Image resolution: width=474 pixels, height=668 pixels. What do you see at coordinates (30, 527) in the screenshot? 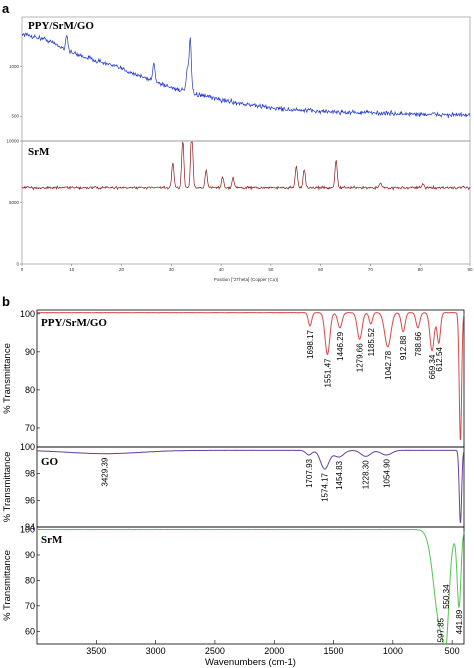
I see `ftir-ytick-label: 94` at bounding box center [30, 527].